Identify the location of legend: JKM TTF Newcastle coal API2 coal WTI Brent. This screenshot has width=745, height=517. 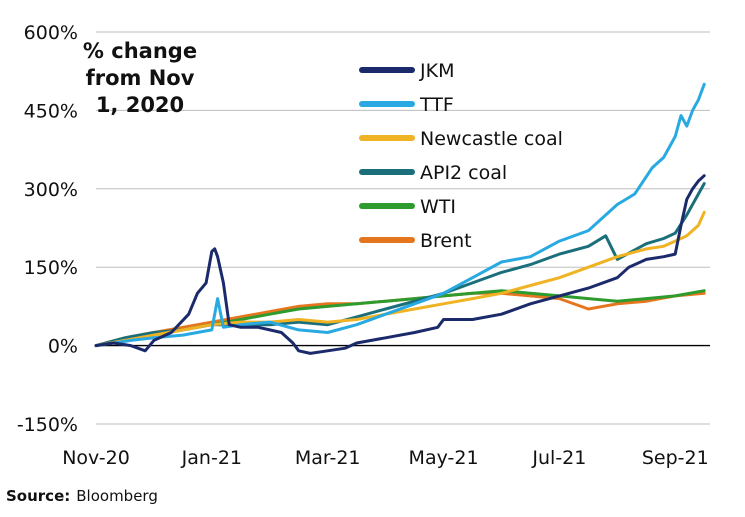
(461, 156).